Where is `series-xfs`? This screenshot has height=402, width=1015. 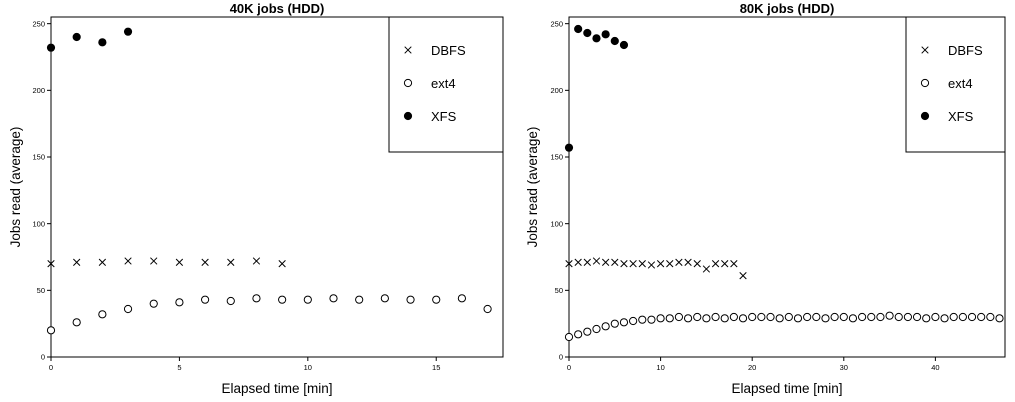
series-xfs is located at coordinates (596, 88).